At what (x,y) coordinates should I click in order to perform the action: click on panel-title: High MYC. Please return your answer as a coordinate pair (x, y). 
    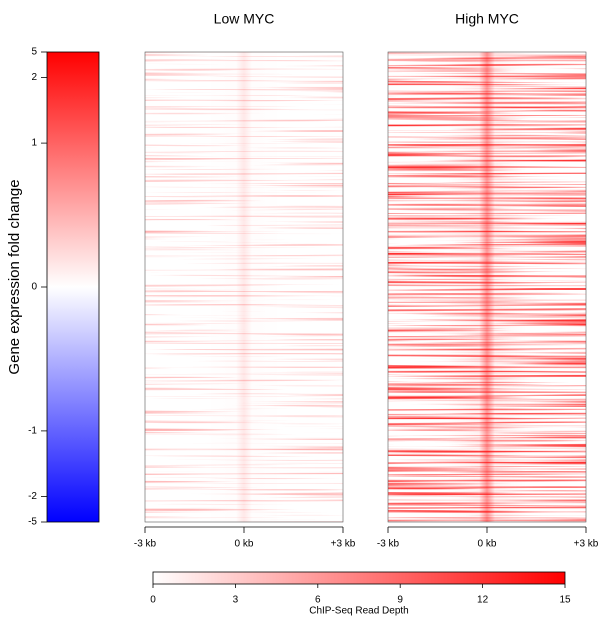
    Looking at the image, I should click on (487, 19).